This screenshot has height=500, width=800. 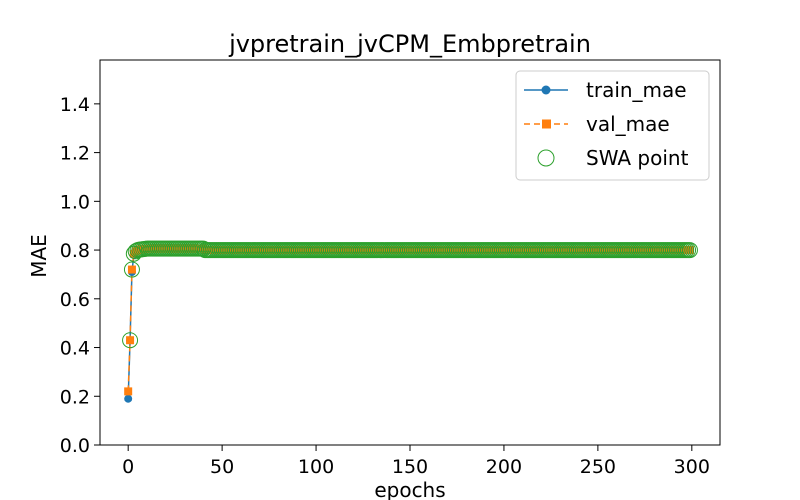 I want to click on y-tick-label: 0.2, so click(x=75, y=397).